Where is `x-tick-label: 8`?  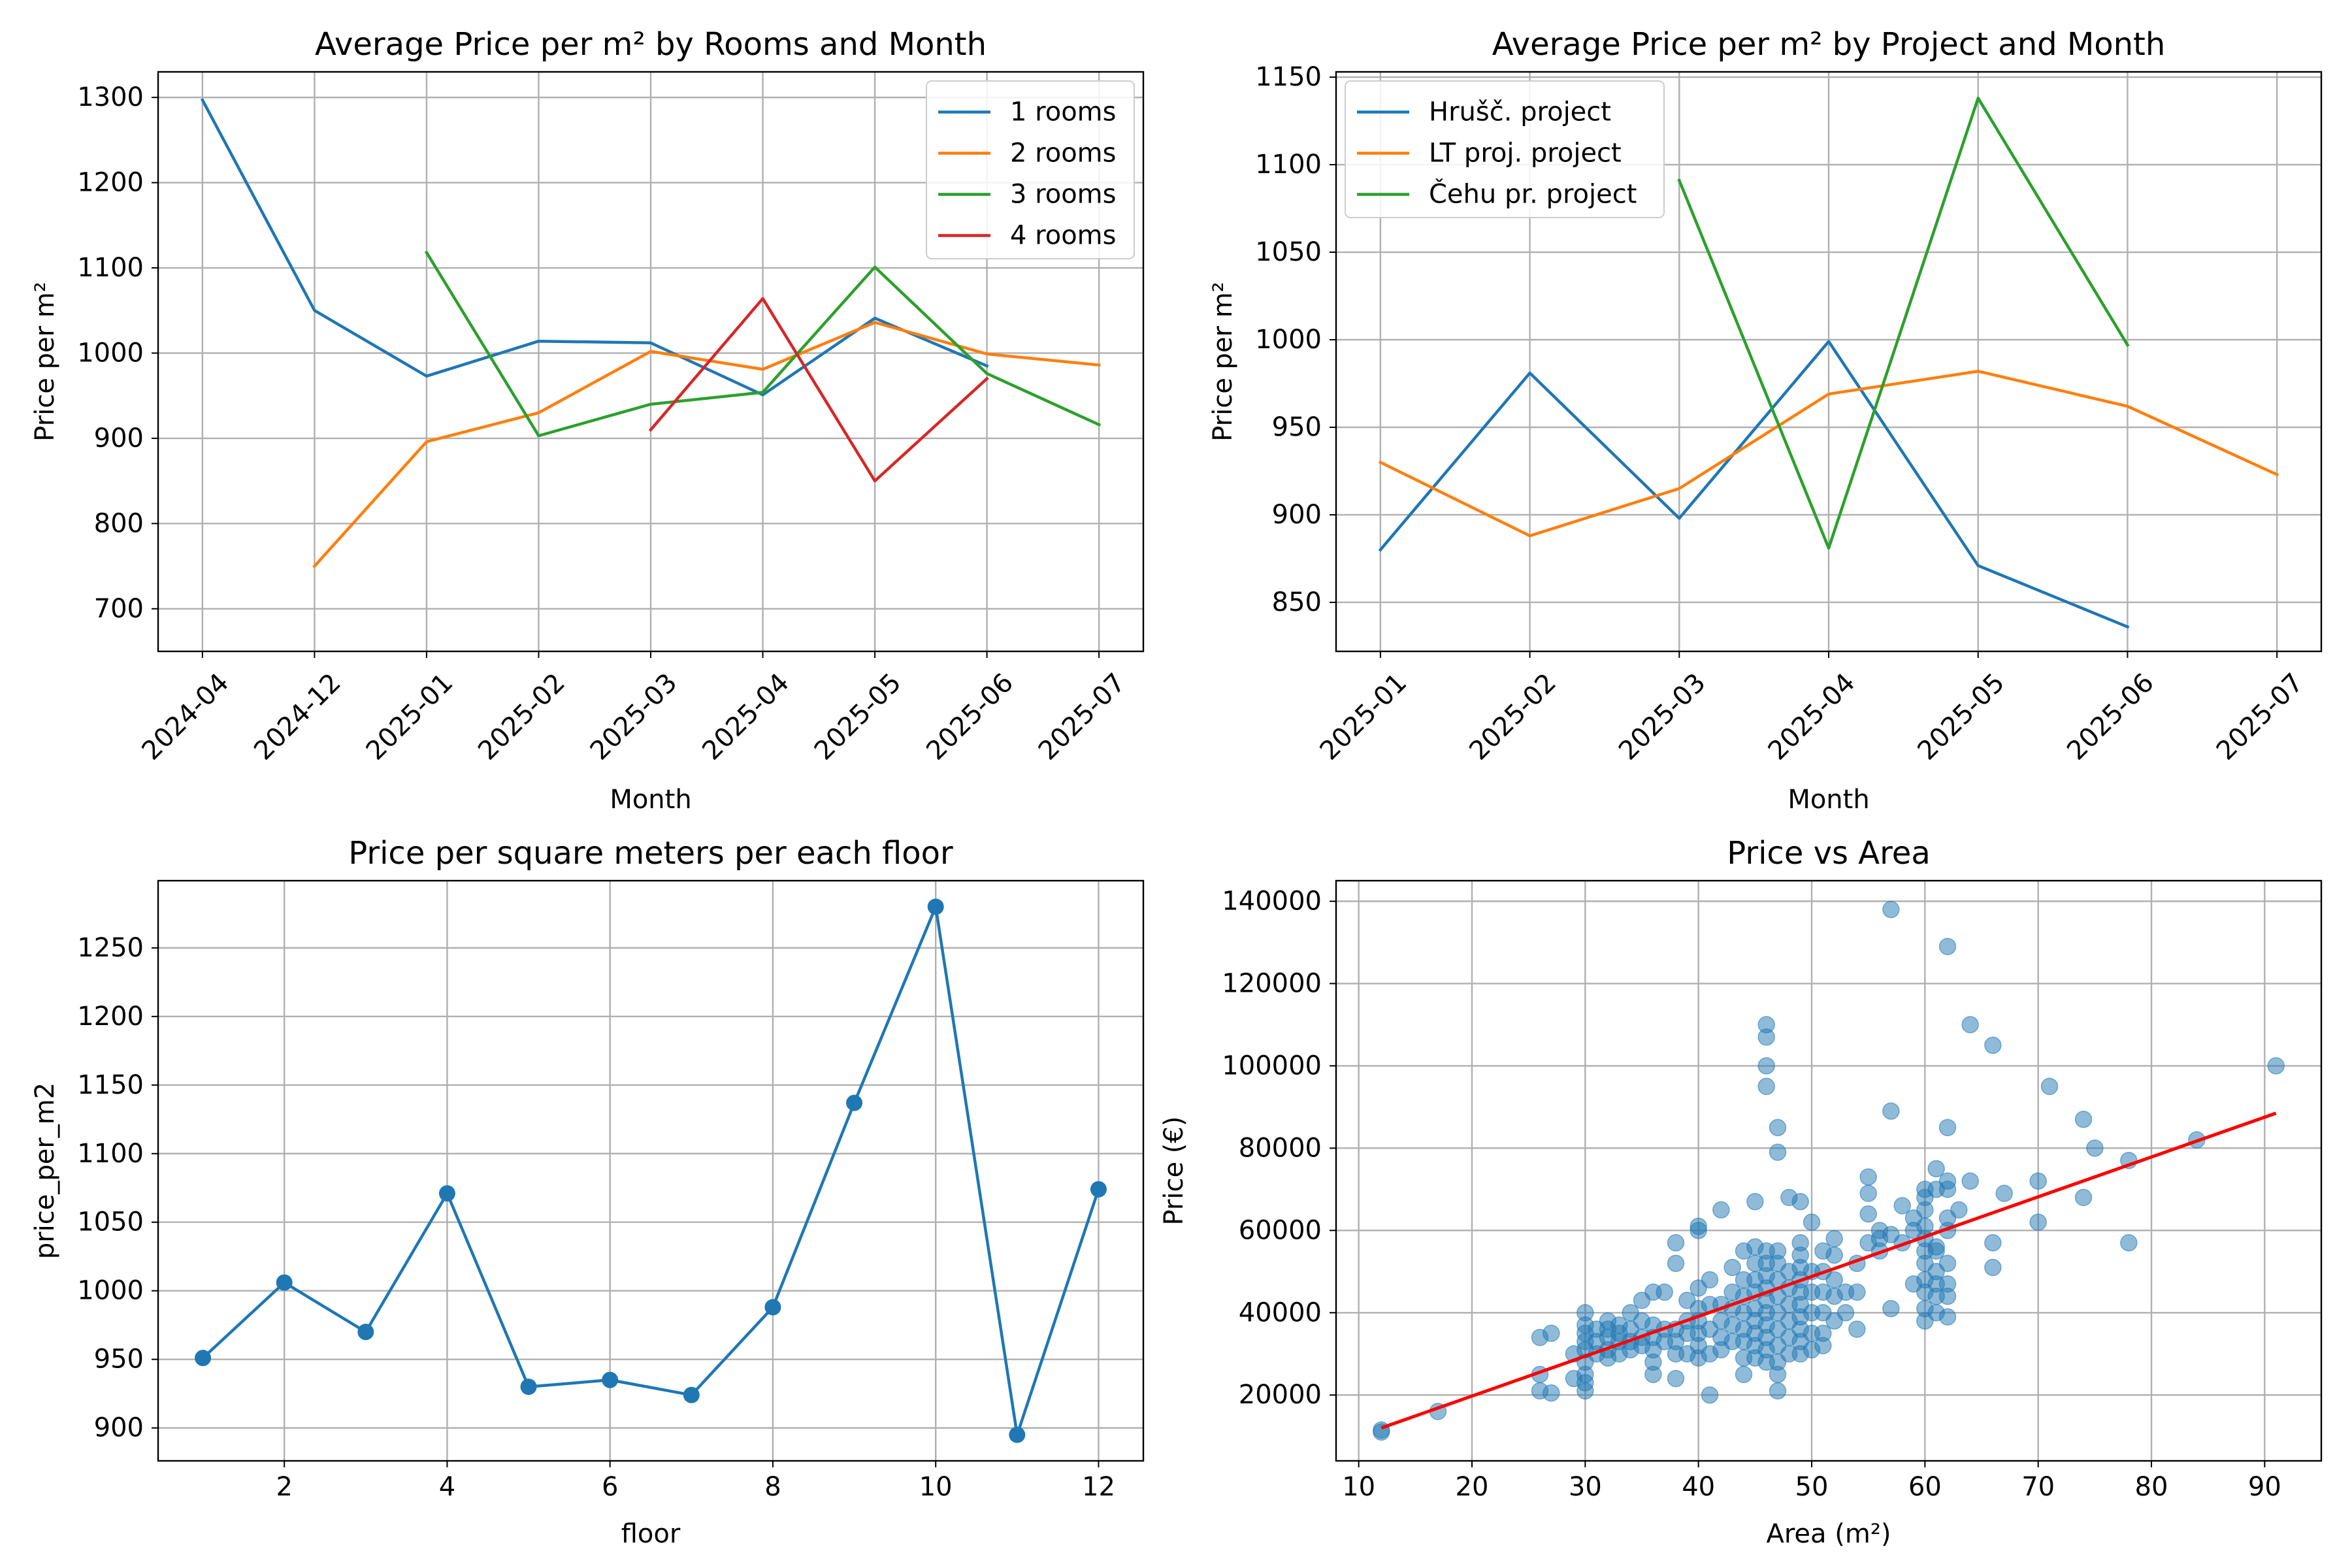
x-tick-label: 8 is located at coordinates (772, 1487).